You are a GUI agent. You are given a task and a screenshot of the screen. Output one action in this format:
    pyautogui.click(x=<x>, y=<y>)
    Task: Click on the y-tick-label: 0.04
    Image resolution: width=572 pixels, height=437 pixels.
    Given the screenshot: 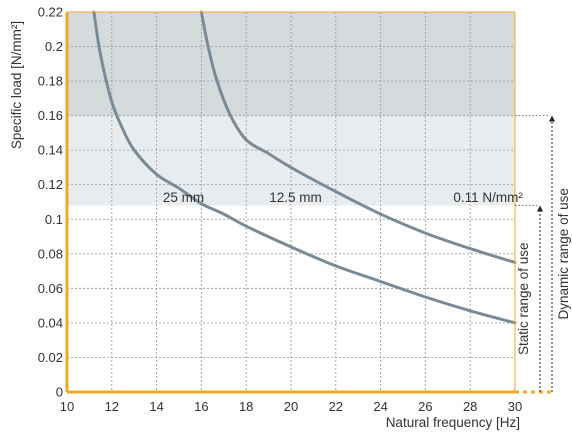 What is the action you would take?
    pyautogui.click(x=50, y=322)
    